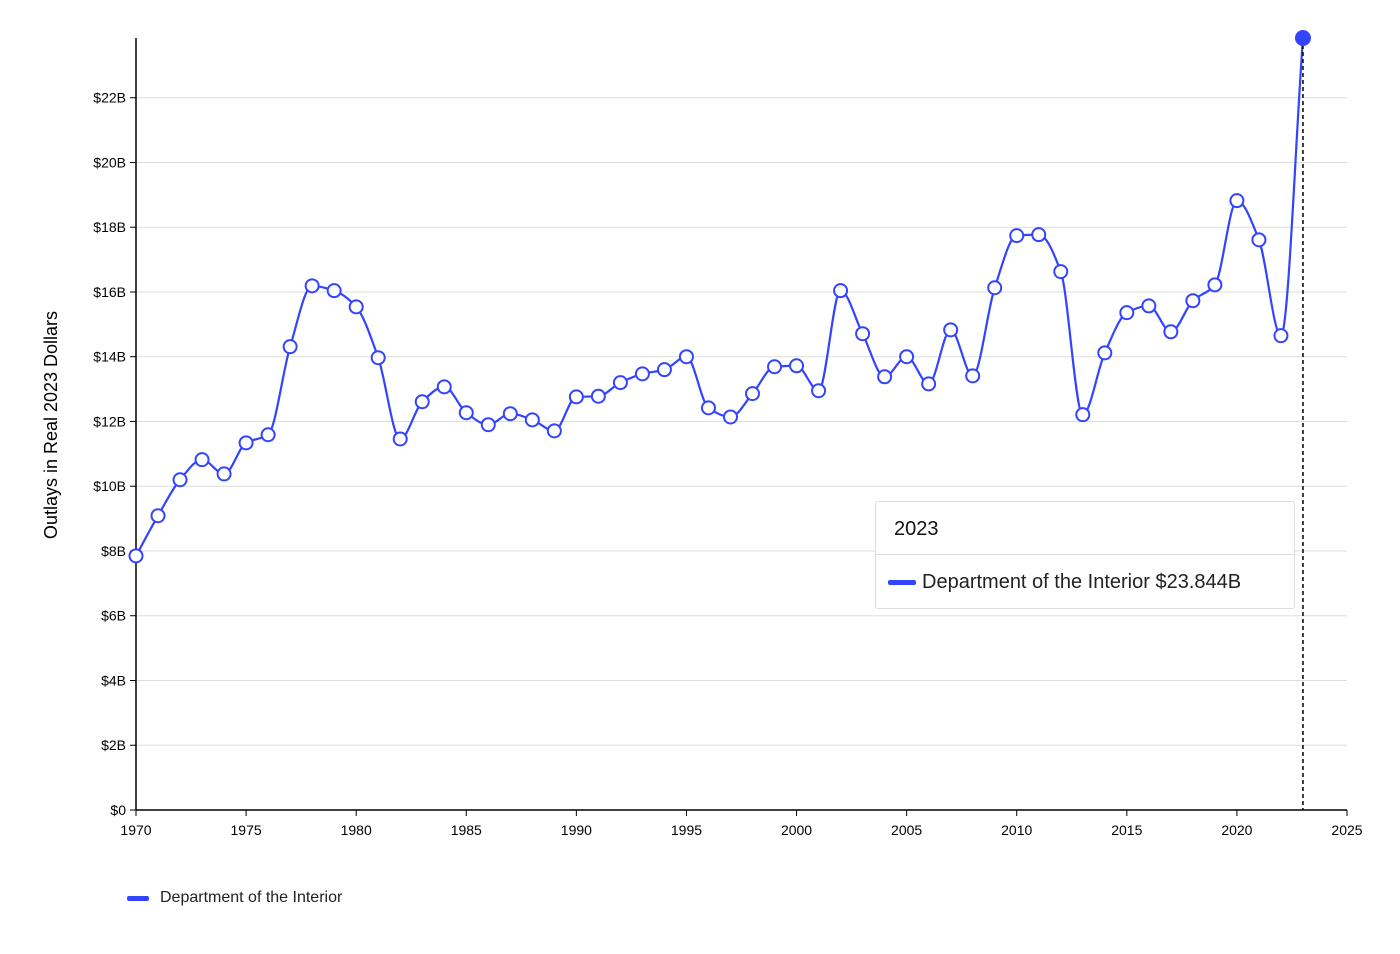  What do you see at coordinates (113, 680) in the screenshot?
I see `y-tick-label: $4B` at bounding box center [113, 680].